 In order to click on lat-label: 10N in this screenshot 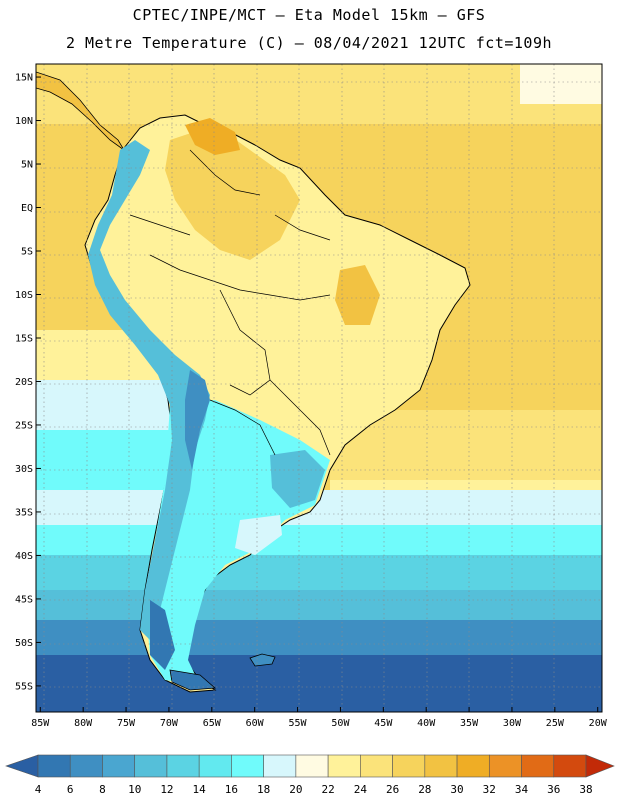, I will do `click(24, 121)`.